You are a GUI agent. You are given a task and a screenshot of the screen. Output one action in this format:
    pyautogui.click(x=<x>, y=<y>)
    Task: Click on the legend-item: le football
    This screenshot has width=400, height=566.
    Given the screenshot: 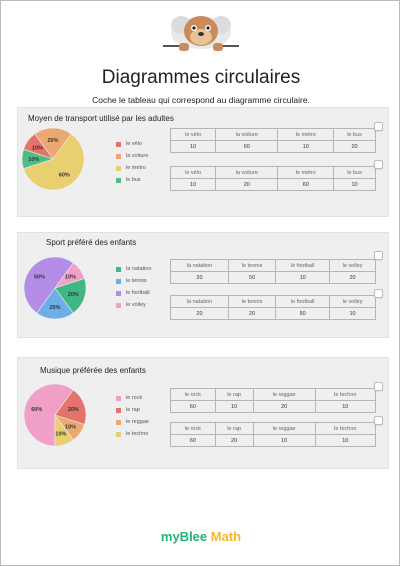 What is the action you would take?
    pyautogui.click(x=133, y=293)
    